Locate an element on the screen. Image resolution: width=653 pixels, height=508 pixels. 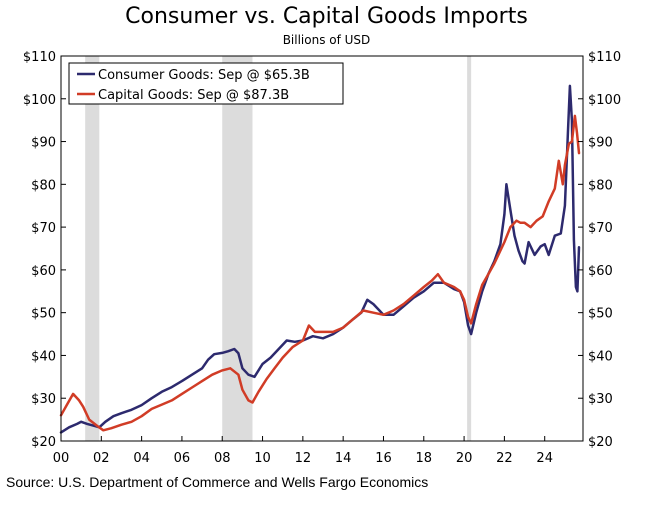
y-tick-label-left: $80 is located at coordinates (43, 185).